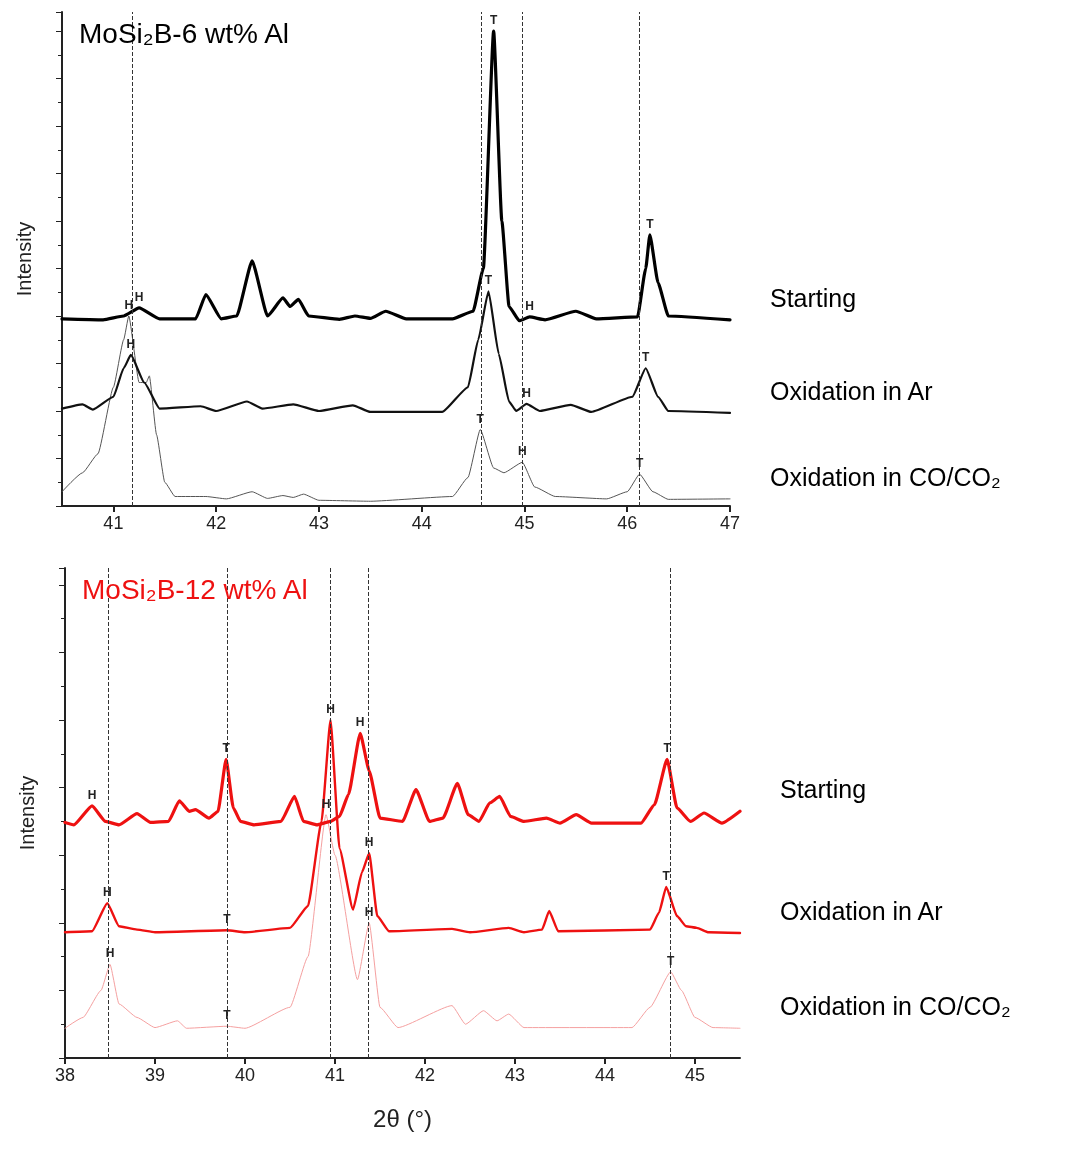  What do you see at coordinates (155, 1075) in the screenshot?
I see `x-tick-label: 39` at bounding box center [155, 1075].